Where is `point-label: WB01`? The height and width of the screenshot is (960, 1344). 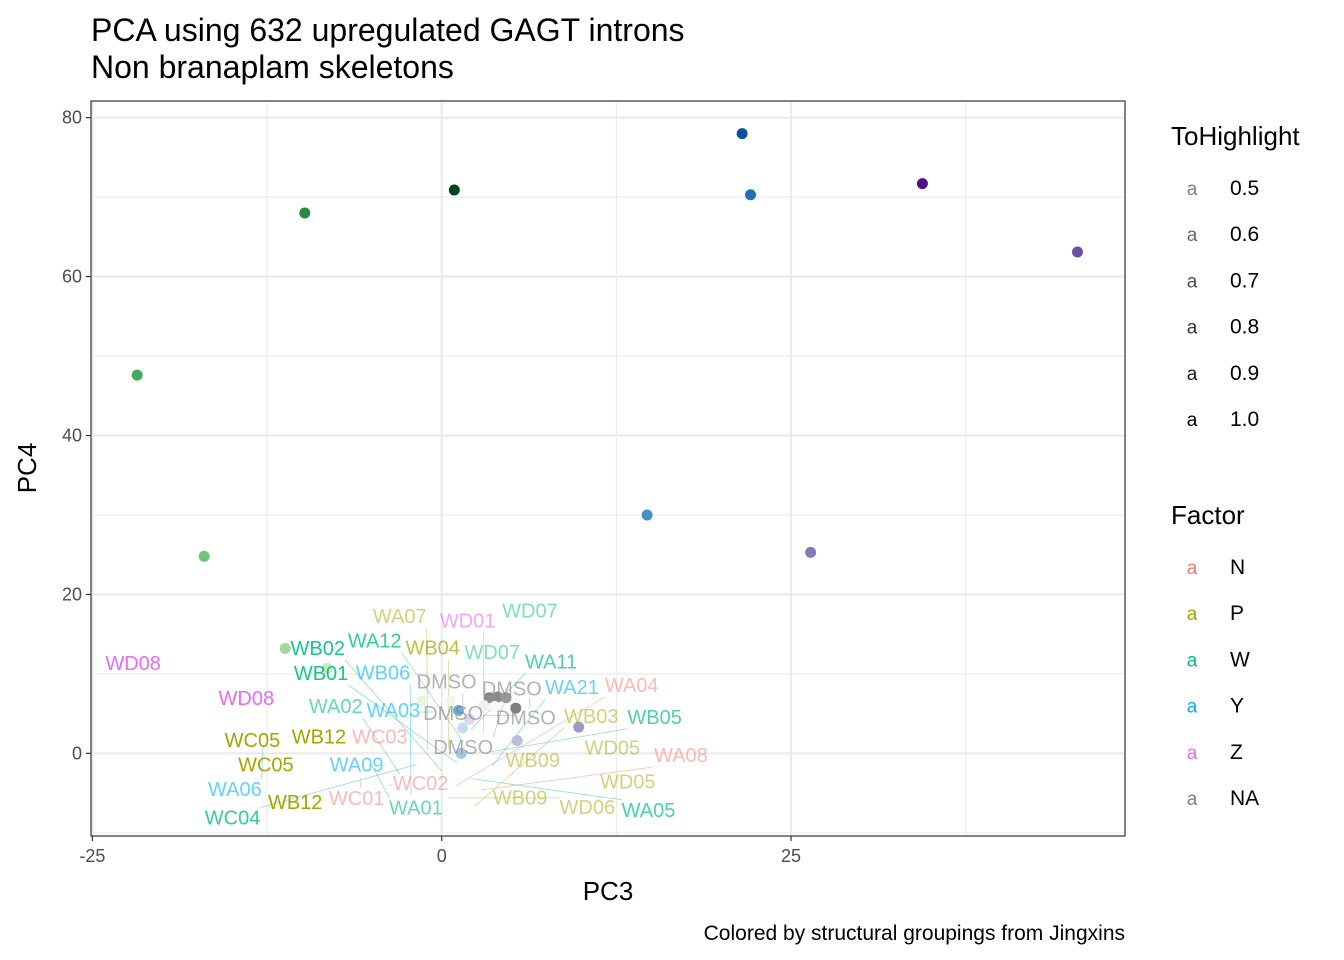
point-label: WB01 is located at coordinates (321, 674).